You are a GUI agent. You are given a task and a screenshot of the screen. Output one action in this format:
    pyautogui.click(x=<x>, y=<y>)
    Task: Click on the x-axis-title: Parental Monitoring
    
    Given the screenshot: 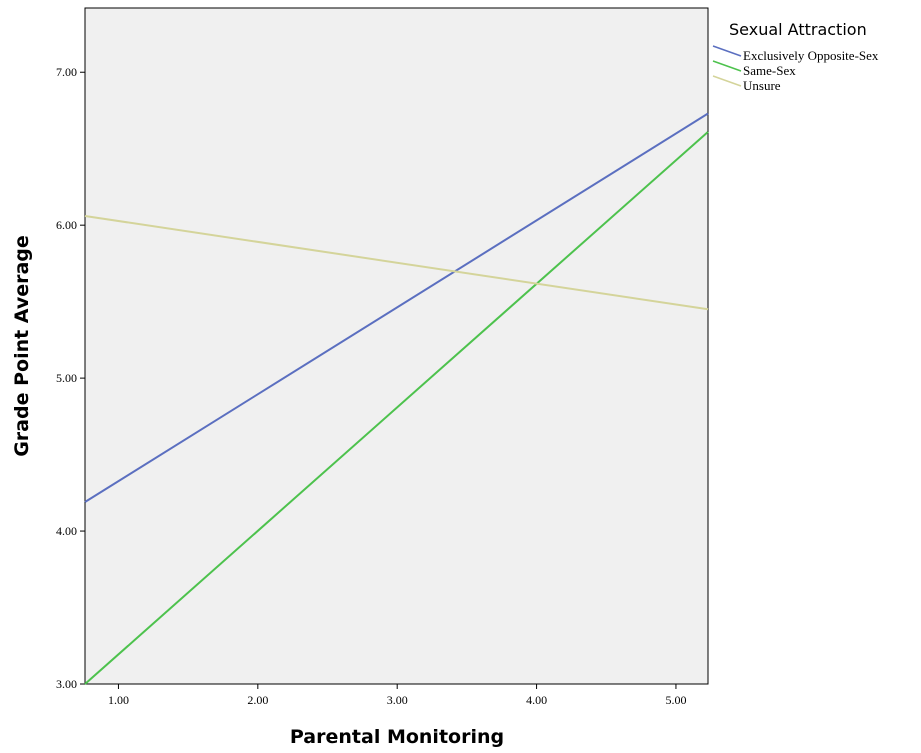 What is the action you would take?
    pyautogui.click(x=397, y=737)
    